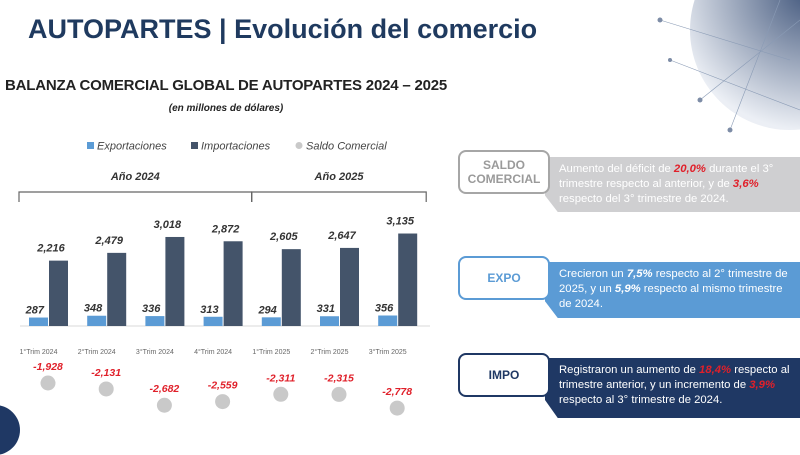 This screenshot has height=455, width=800. What do you see at coordinates (641, 400) in the screenshot?
I see `impo-text-3: respecto al 3° trimestre de 2024.` at bounding box center [641, 400].